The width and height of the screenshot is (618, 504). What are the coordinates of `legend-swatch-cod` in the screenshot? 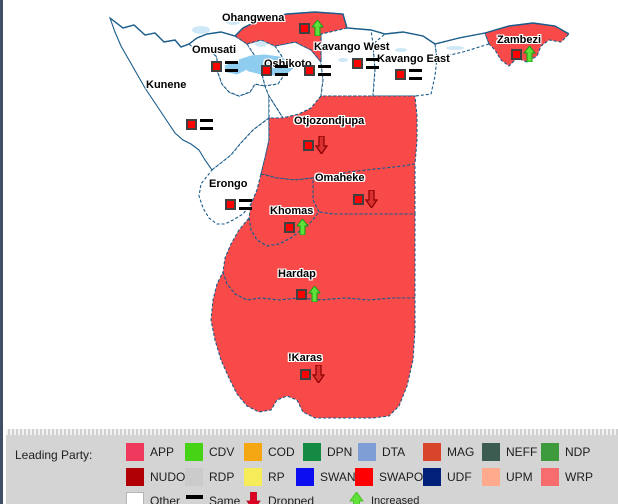 It's located at (253, 452).